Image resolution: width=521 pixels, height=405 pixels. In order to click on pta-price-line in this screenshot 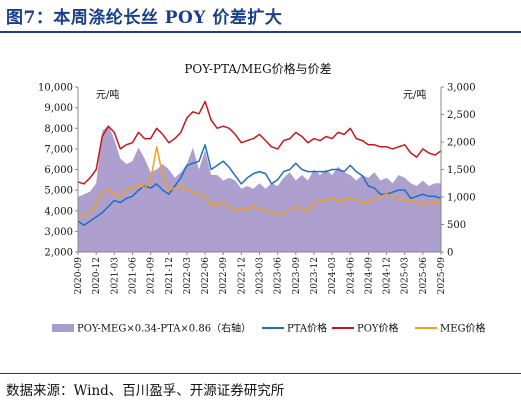, I will do `click(259, 185)`.